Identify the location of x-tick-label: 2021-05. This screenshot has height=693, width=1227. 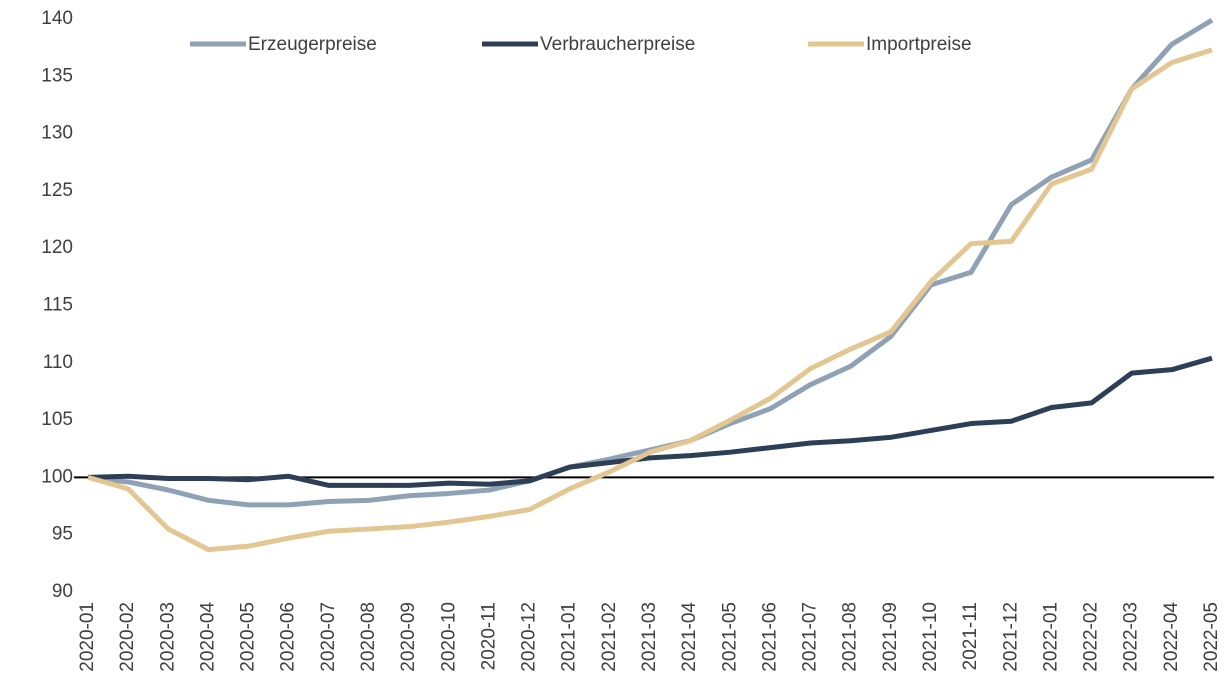
(729, 637).